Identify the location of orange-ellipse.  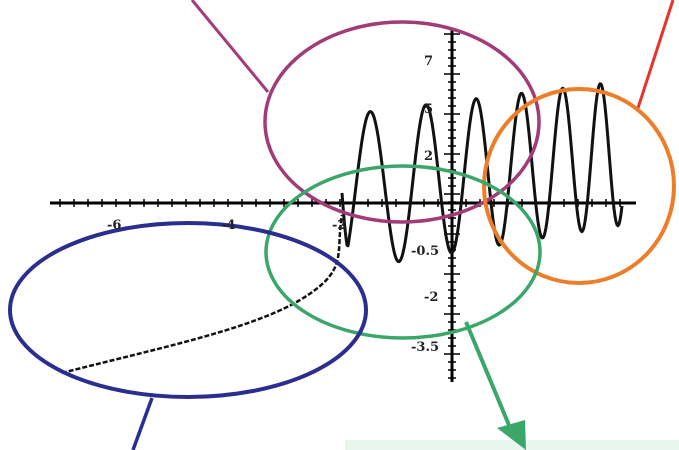
(579, 186).